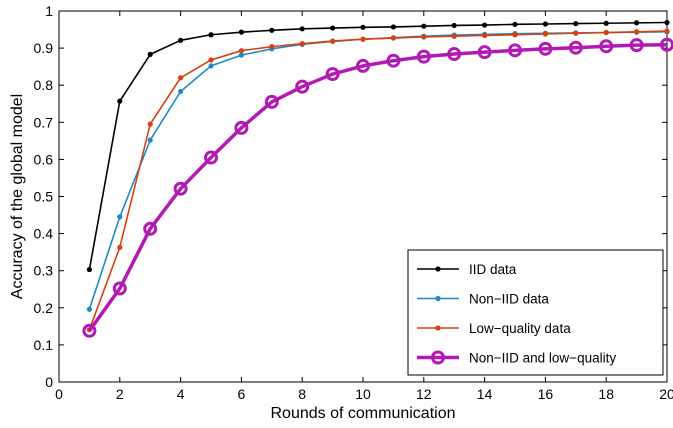  Describe the element at coordinates (242, 394) in the screenshot. I see `x-tick-label: 6` at that location.